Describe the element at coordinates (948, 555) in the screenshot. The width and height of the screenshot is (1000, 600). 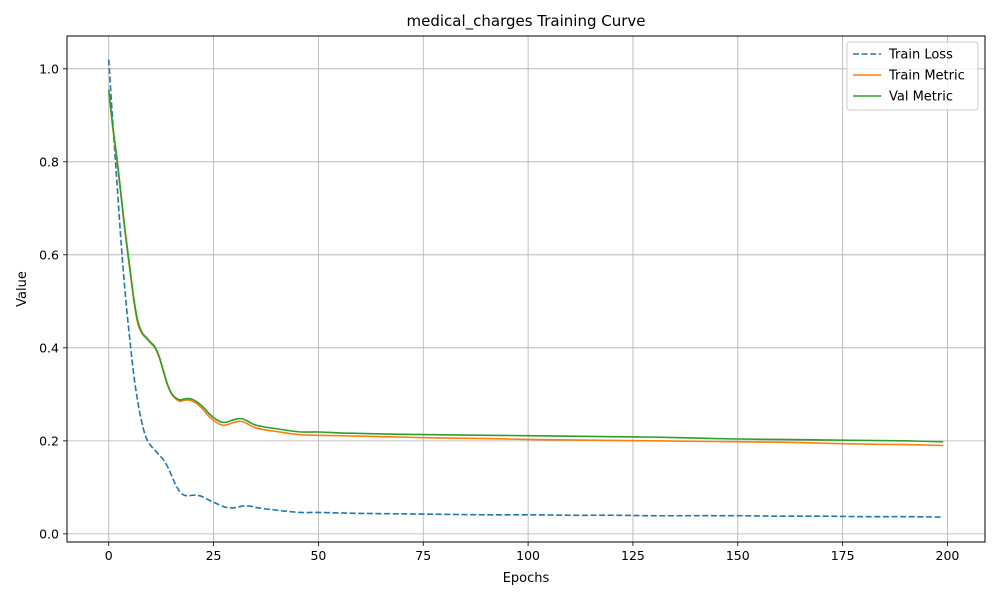
I see `x-tick-label: 200` at that location.